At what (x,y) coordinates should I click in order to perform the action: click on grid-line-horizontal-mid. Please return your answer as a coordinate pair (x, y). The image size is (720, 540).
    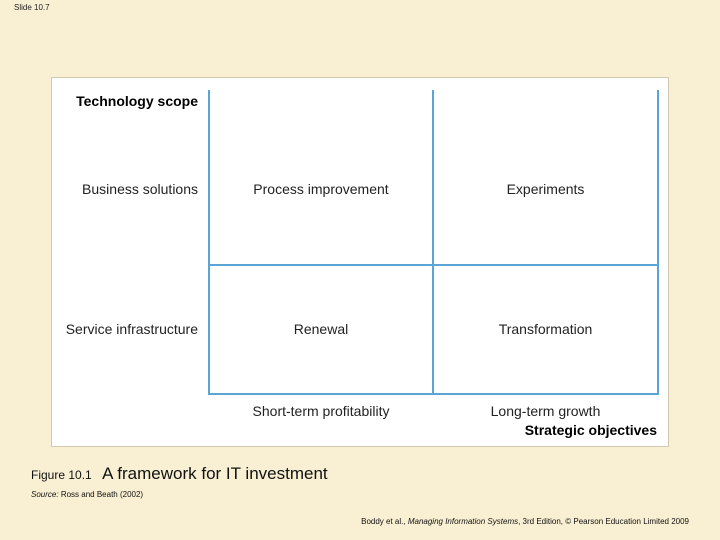
    Looking at the image, I should click on (433, 265).